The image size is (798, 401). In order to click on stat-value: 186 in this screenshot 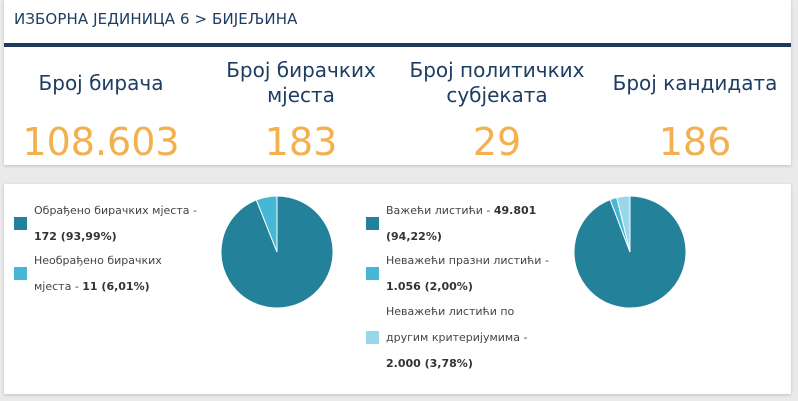, I will do `click(695, 142)`.